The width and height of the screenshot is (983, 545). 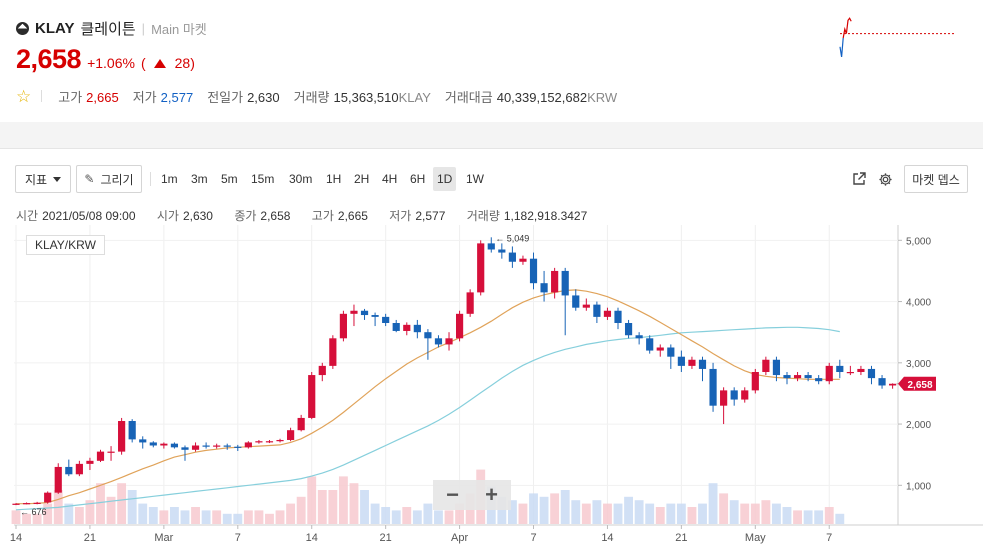 I want to click on interval-5m: 5m, so click(x=229, y=179).